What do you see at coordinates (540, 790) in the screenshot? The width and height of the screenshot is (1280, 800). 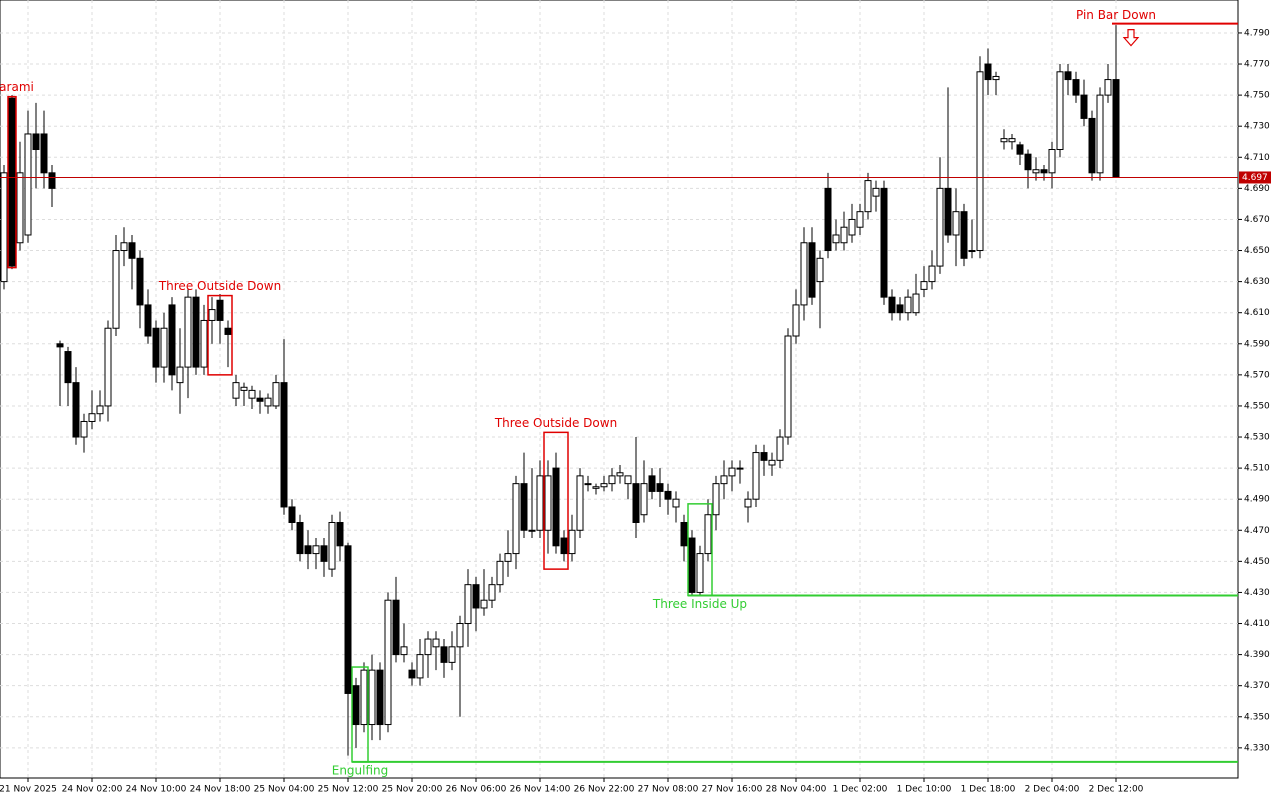 I see `x-tick-label: 26 Nov 14:00` at bounding box center [540, 790].